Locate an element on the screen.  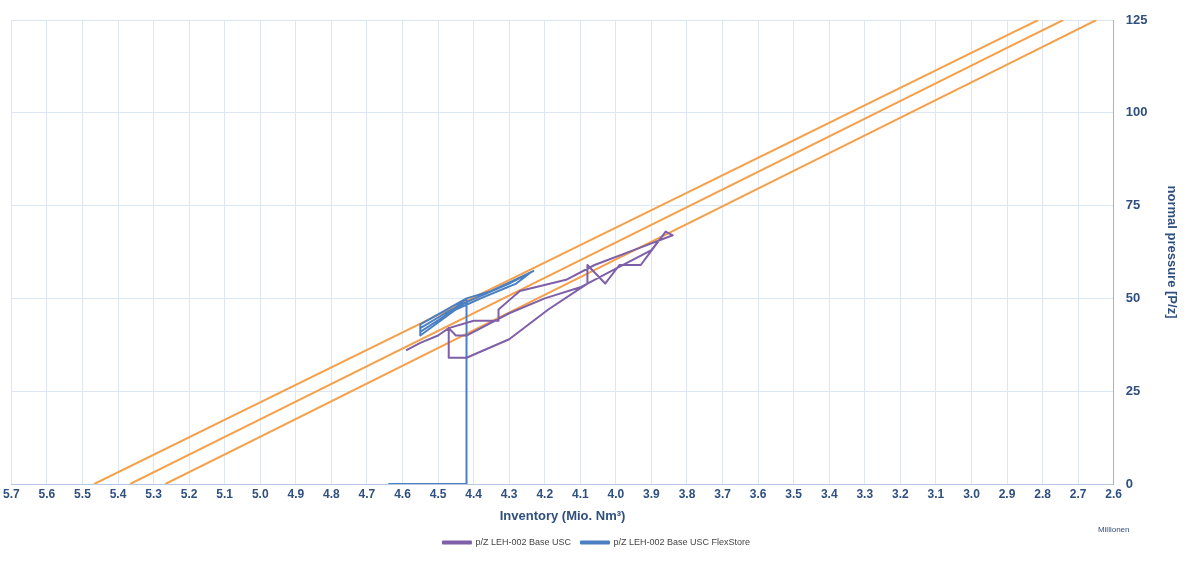
x-tick-label: 3.5 is located at coordinates (794, 493).